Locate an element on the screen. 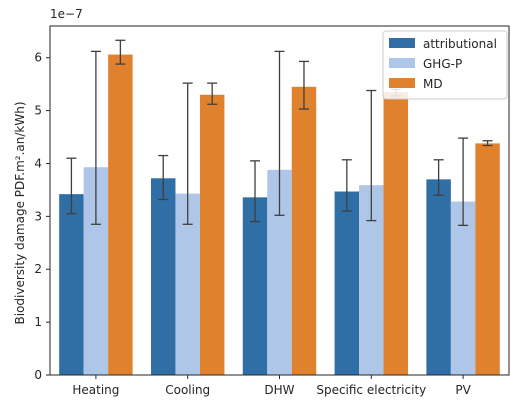 Image resolution: width=511 pixels, height=400 pixels. error-bar-GHG-P-DHW is located at coordinates (279, 133).